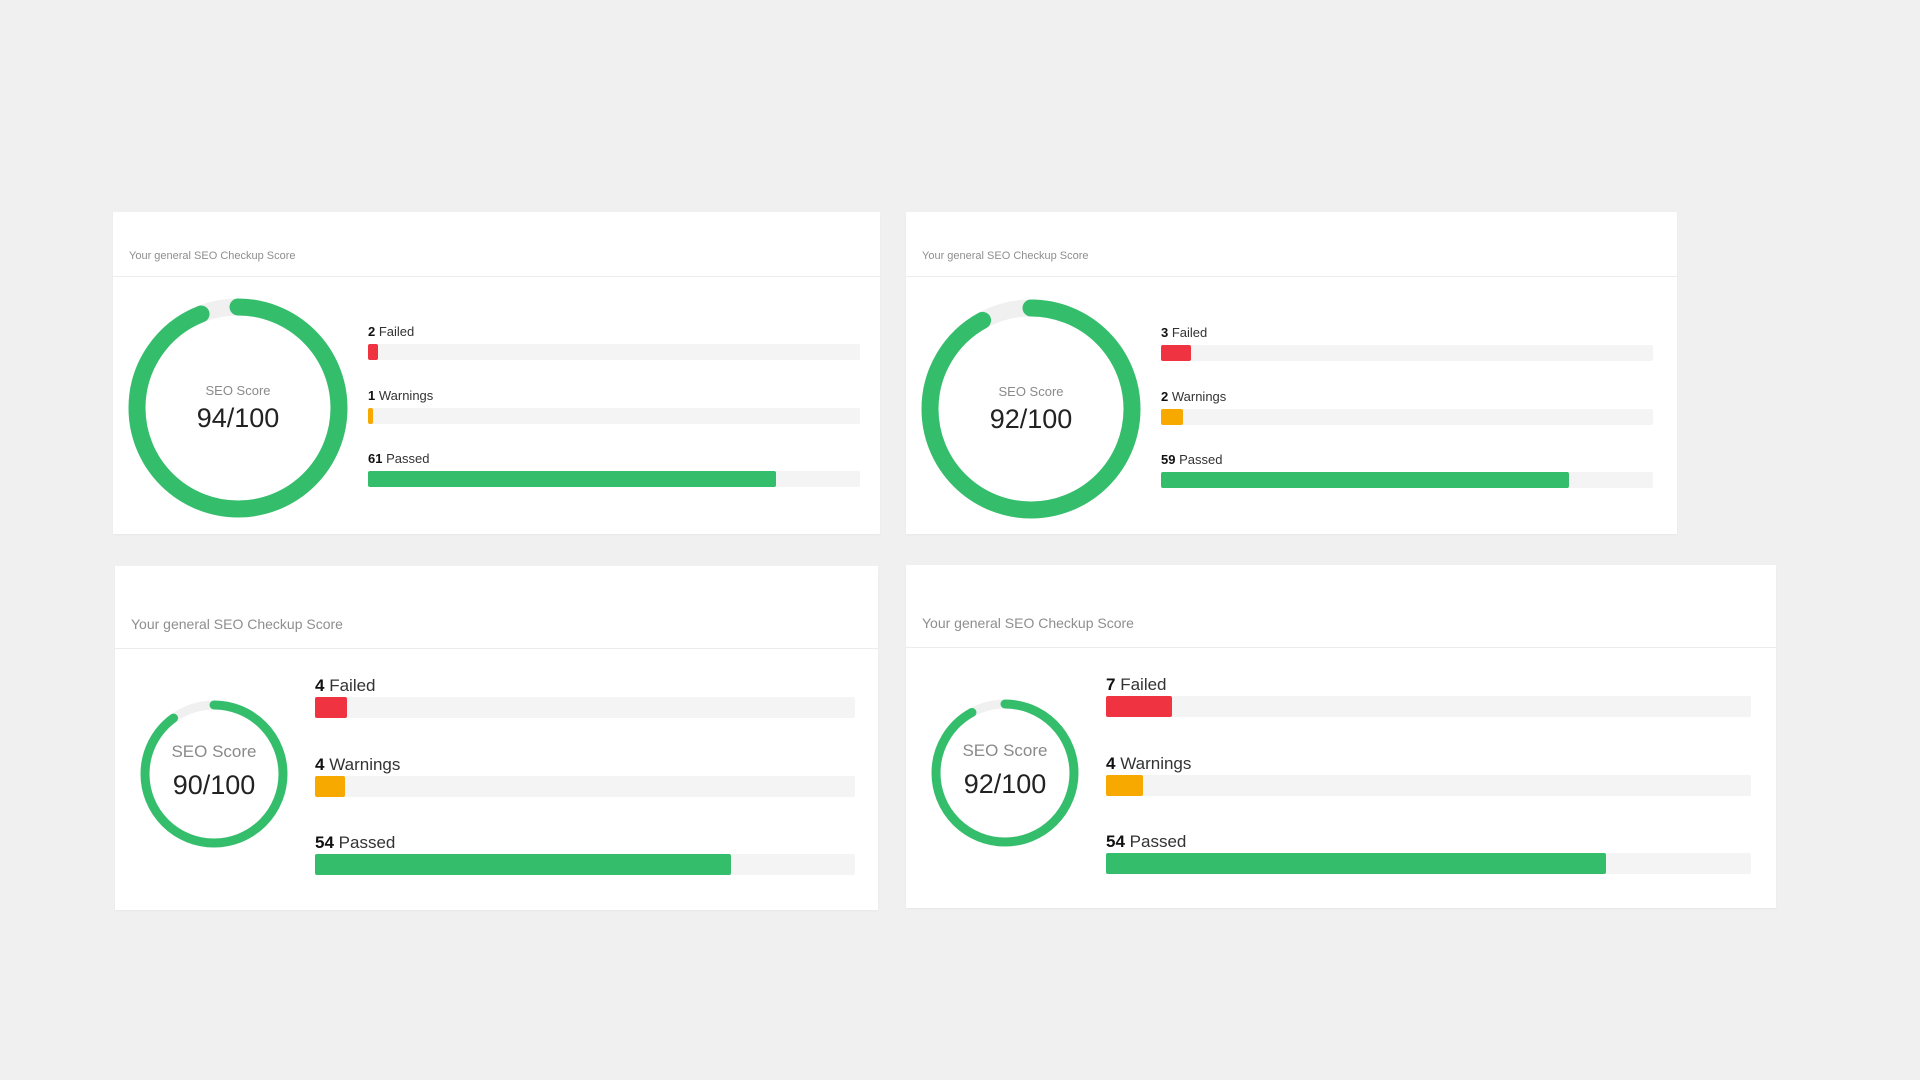 This screenshot has height=1080, width=1920. Describe the element at coordinates (375, 458) in the screenshot. I see `passed-count: 61` at that location.